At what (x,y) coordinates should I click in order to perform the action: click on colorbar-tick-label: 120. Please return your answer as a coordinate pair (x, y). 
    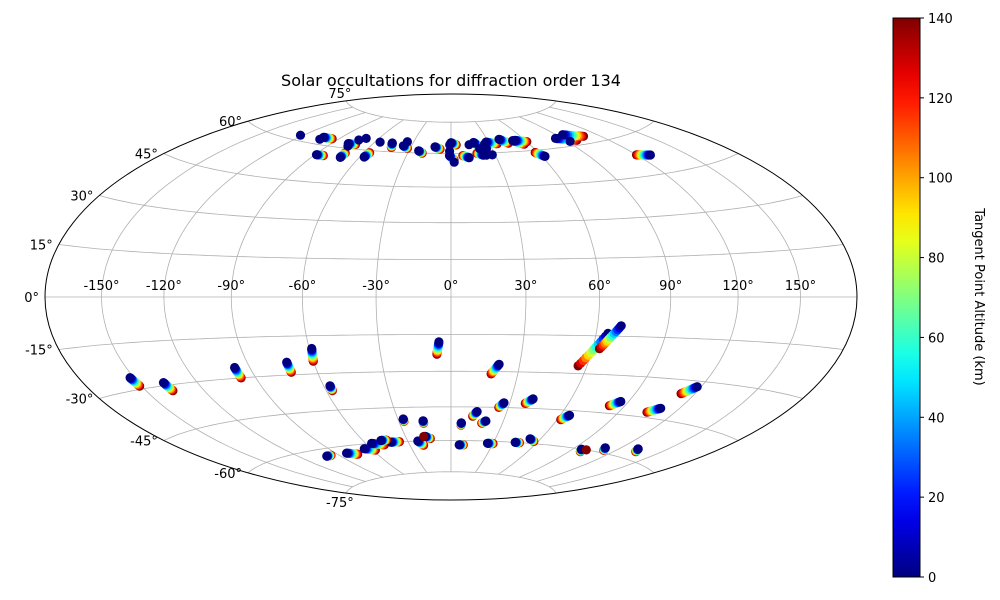
    Looking at the image, I should click on (940, 99).